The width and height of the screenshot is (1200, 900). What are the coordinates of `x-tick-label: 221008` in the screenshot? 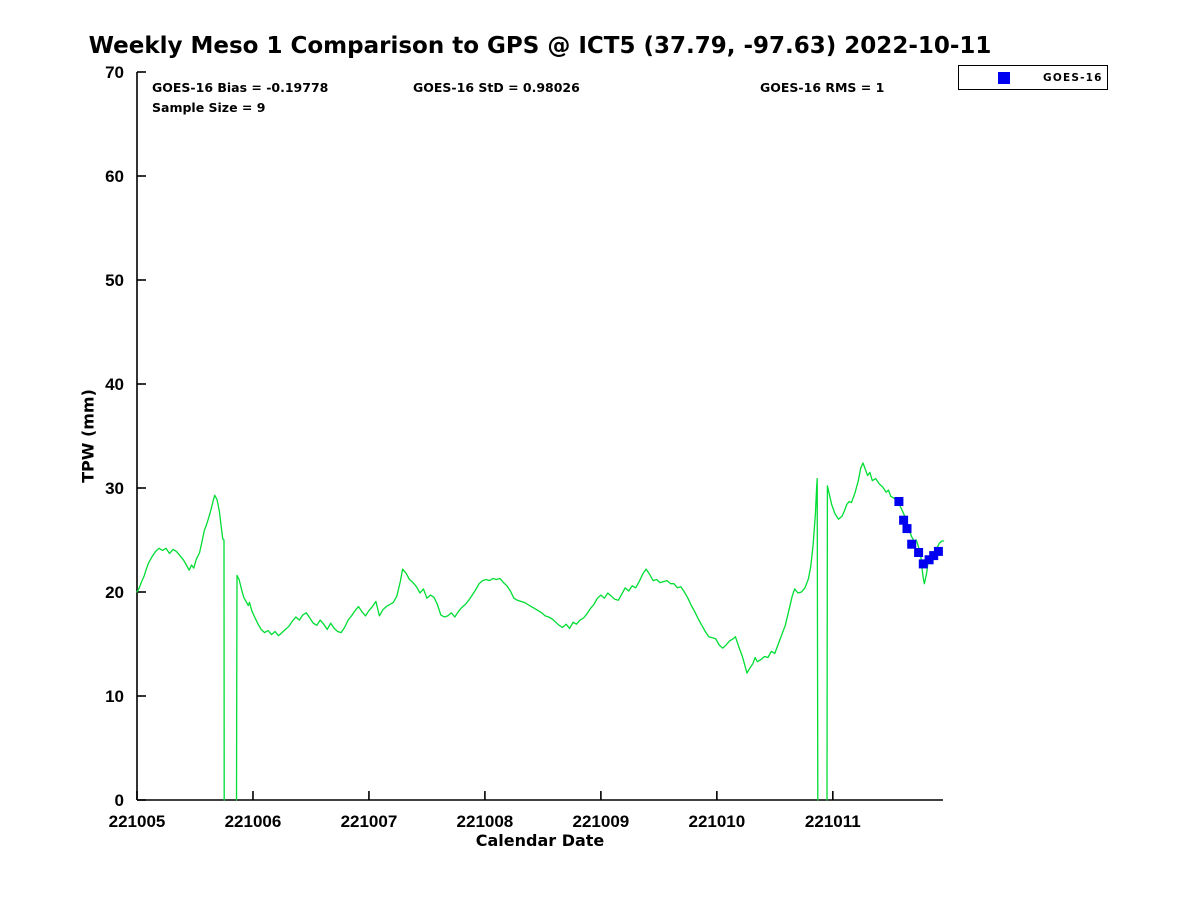 It's located at (485, 821).